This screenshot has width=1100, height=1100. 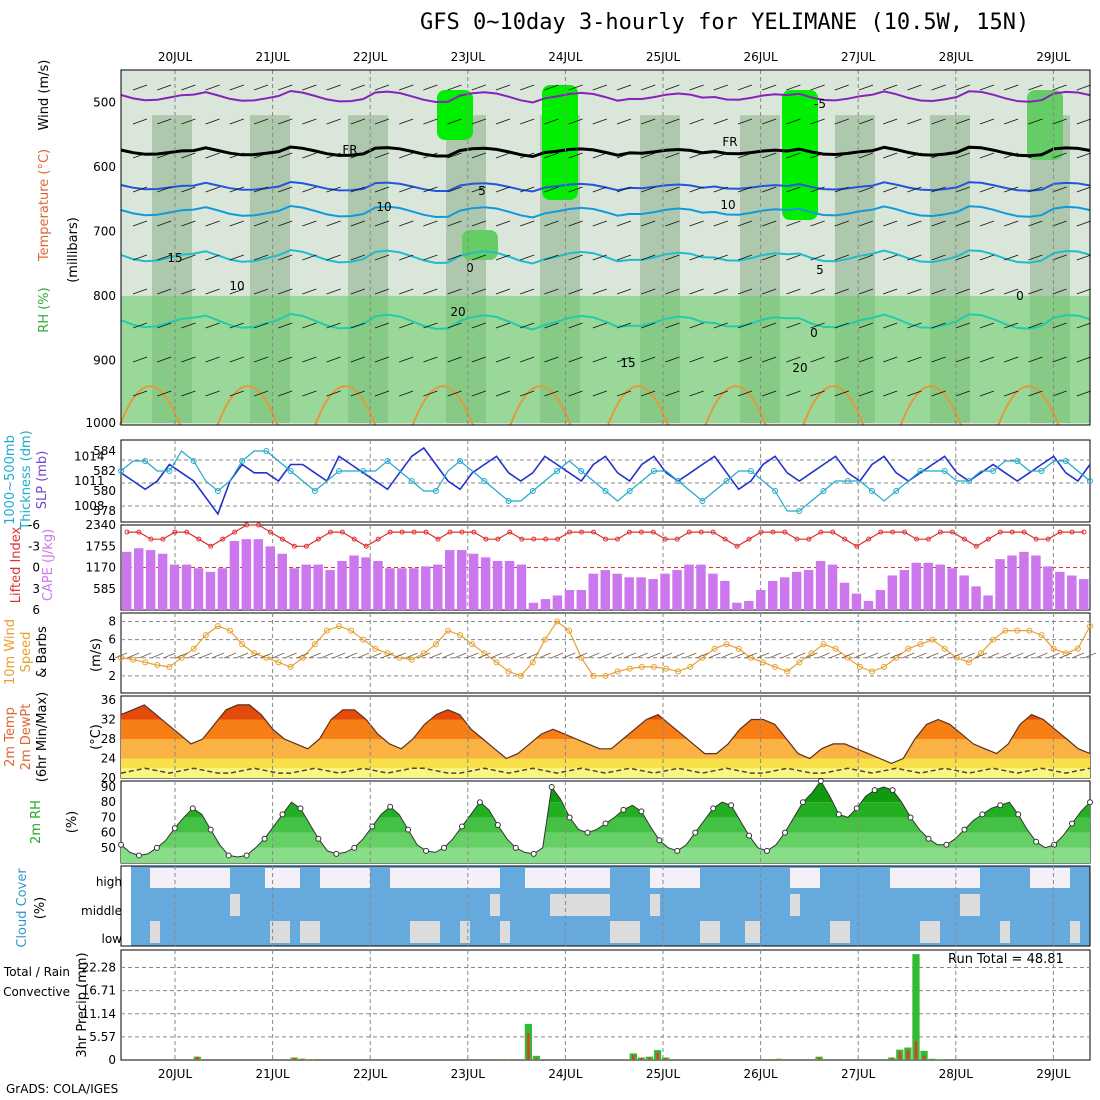 I want to click on date-top-label-7: 27JUL, so click(x=858, y=57).